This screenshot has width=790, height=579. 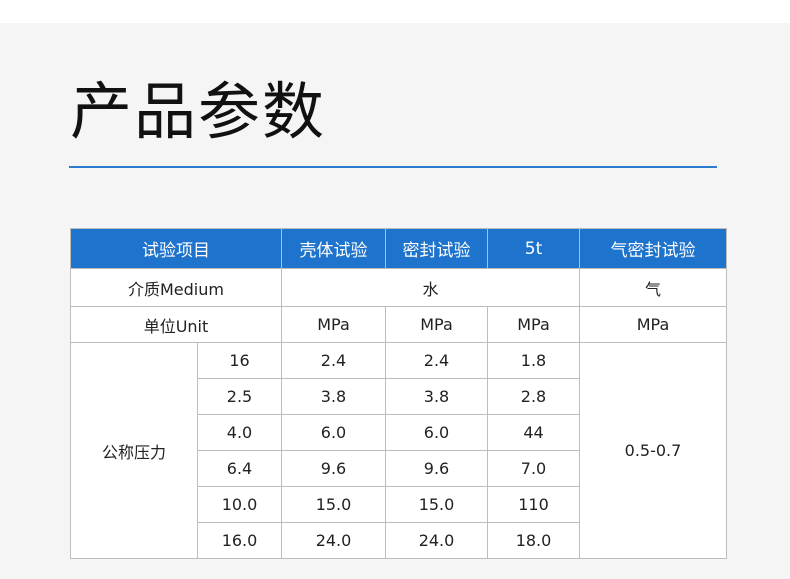 I want to click on test-value-cell: 7.0, so click(x=533, y=468).